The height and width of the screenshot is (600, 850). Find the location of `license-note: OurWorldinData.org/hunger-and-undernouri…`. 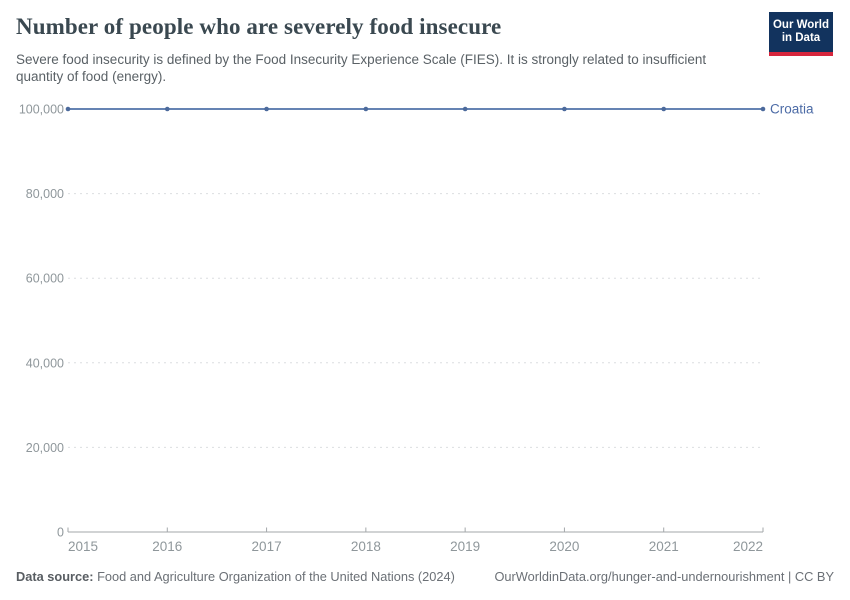

license-note: OurWorldinData.org/hunger-and-undernouri… is located at coordinates (664, 576).